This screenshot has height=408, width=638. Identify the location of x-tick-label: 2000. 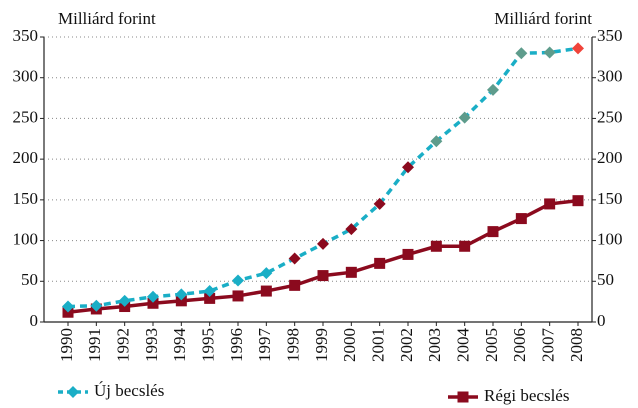
(349, 345).